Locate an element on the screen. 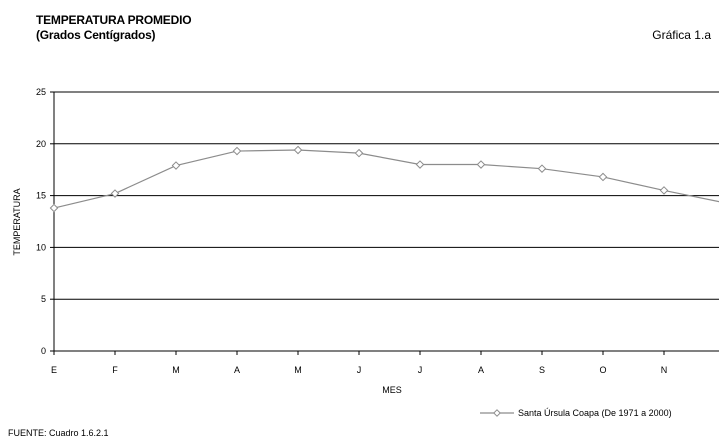 The height and width of the screenshot is (445, 719). chart-title-line1: TEMPERATURA PROMEDIO is located at coordinates (114, 20).